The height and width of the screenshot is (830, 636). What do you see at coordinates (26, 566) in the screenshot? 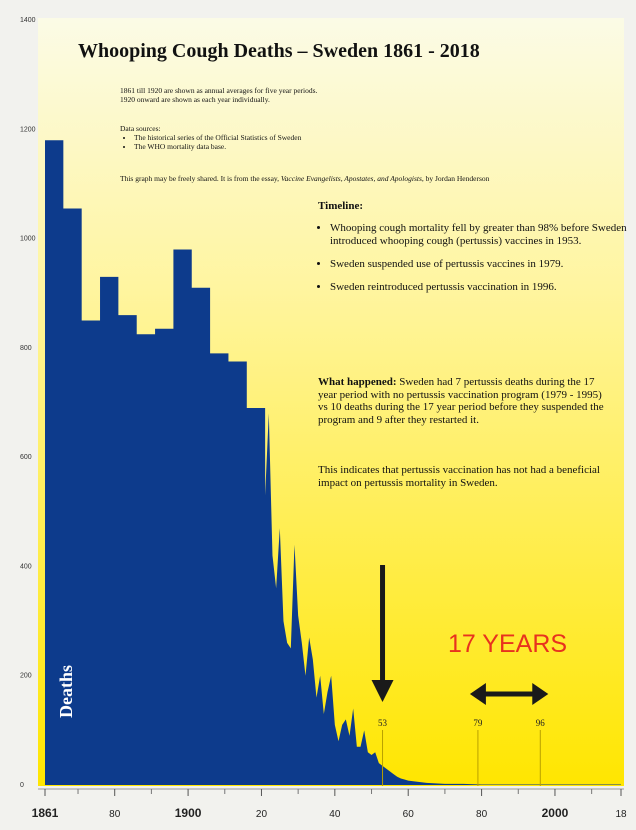
I see `y-tick-label: 400` at bounding box center [26, 566].